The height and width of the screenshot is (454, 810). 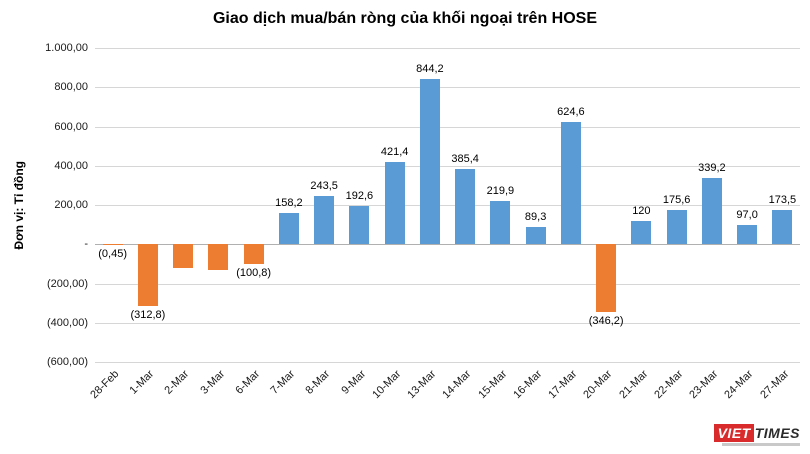 What do you see at coordinates (492, 385) in the screenshot?
I see `x-tick-label: 15-Mar` at bounding box center [492, 385].